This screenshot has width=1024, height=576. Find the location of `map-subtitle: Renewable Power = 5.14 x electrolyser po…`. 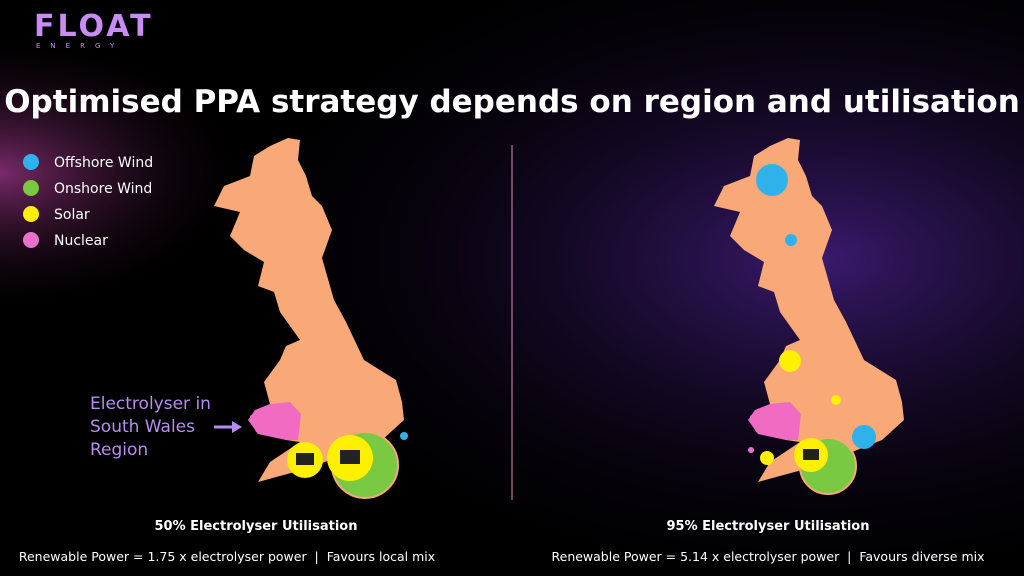

map-subtitle: Renewable Power = 5.14 x electrolyser po… is located at coordinates (768, 556).